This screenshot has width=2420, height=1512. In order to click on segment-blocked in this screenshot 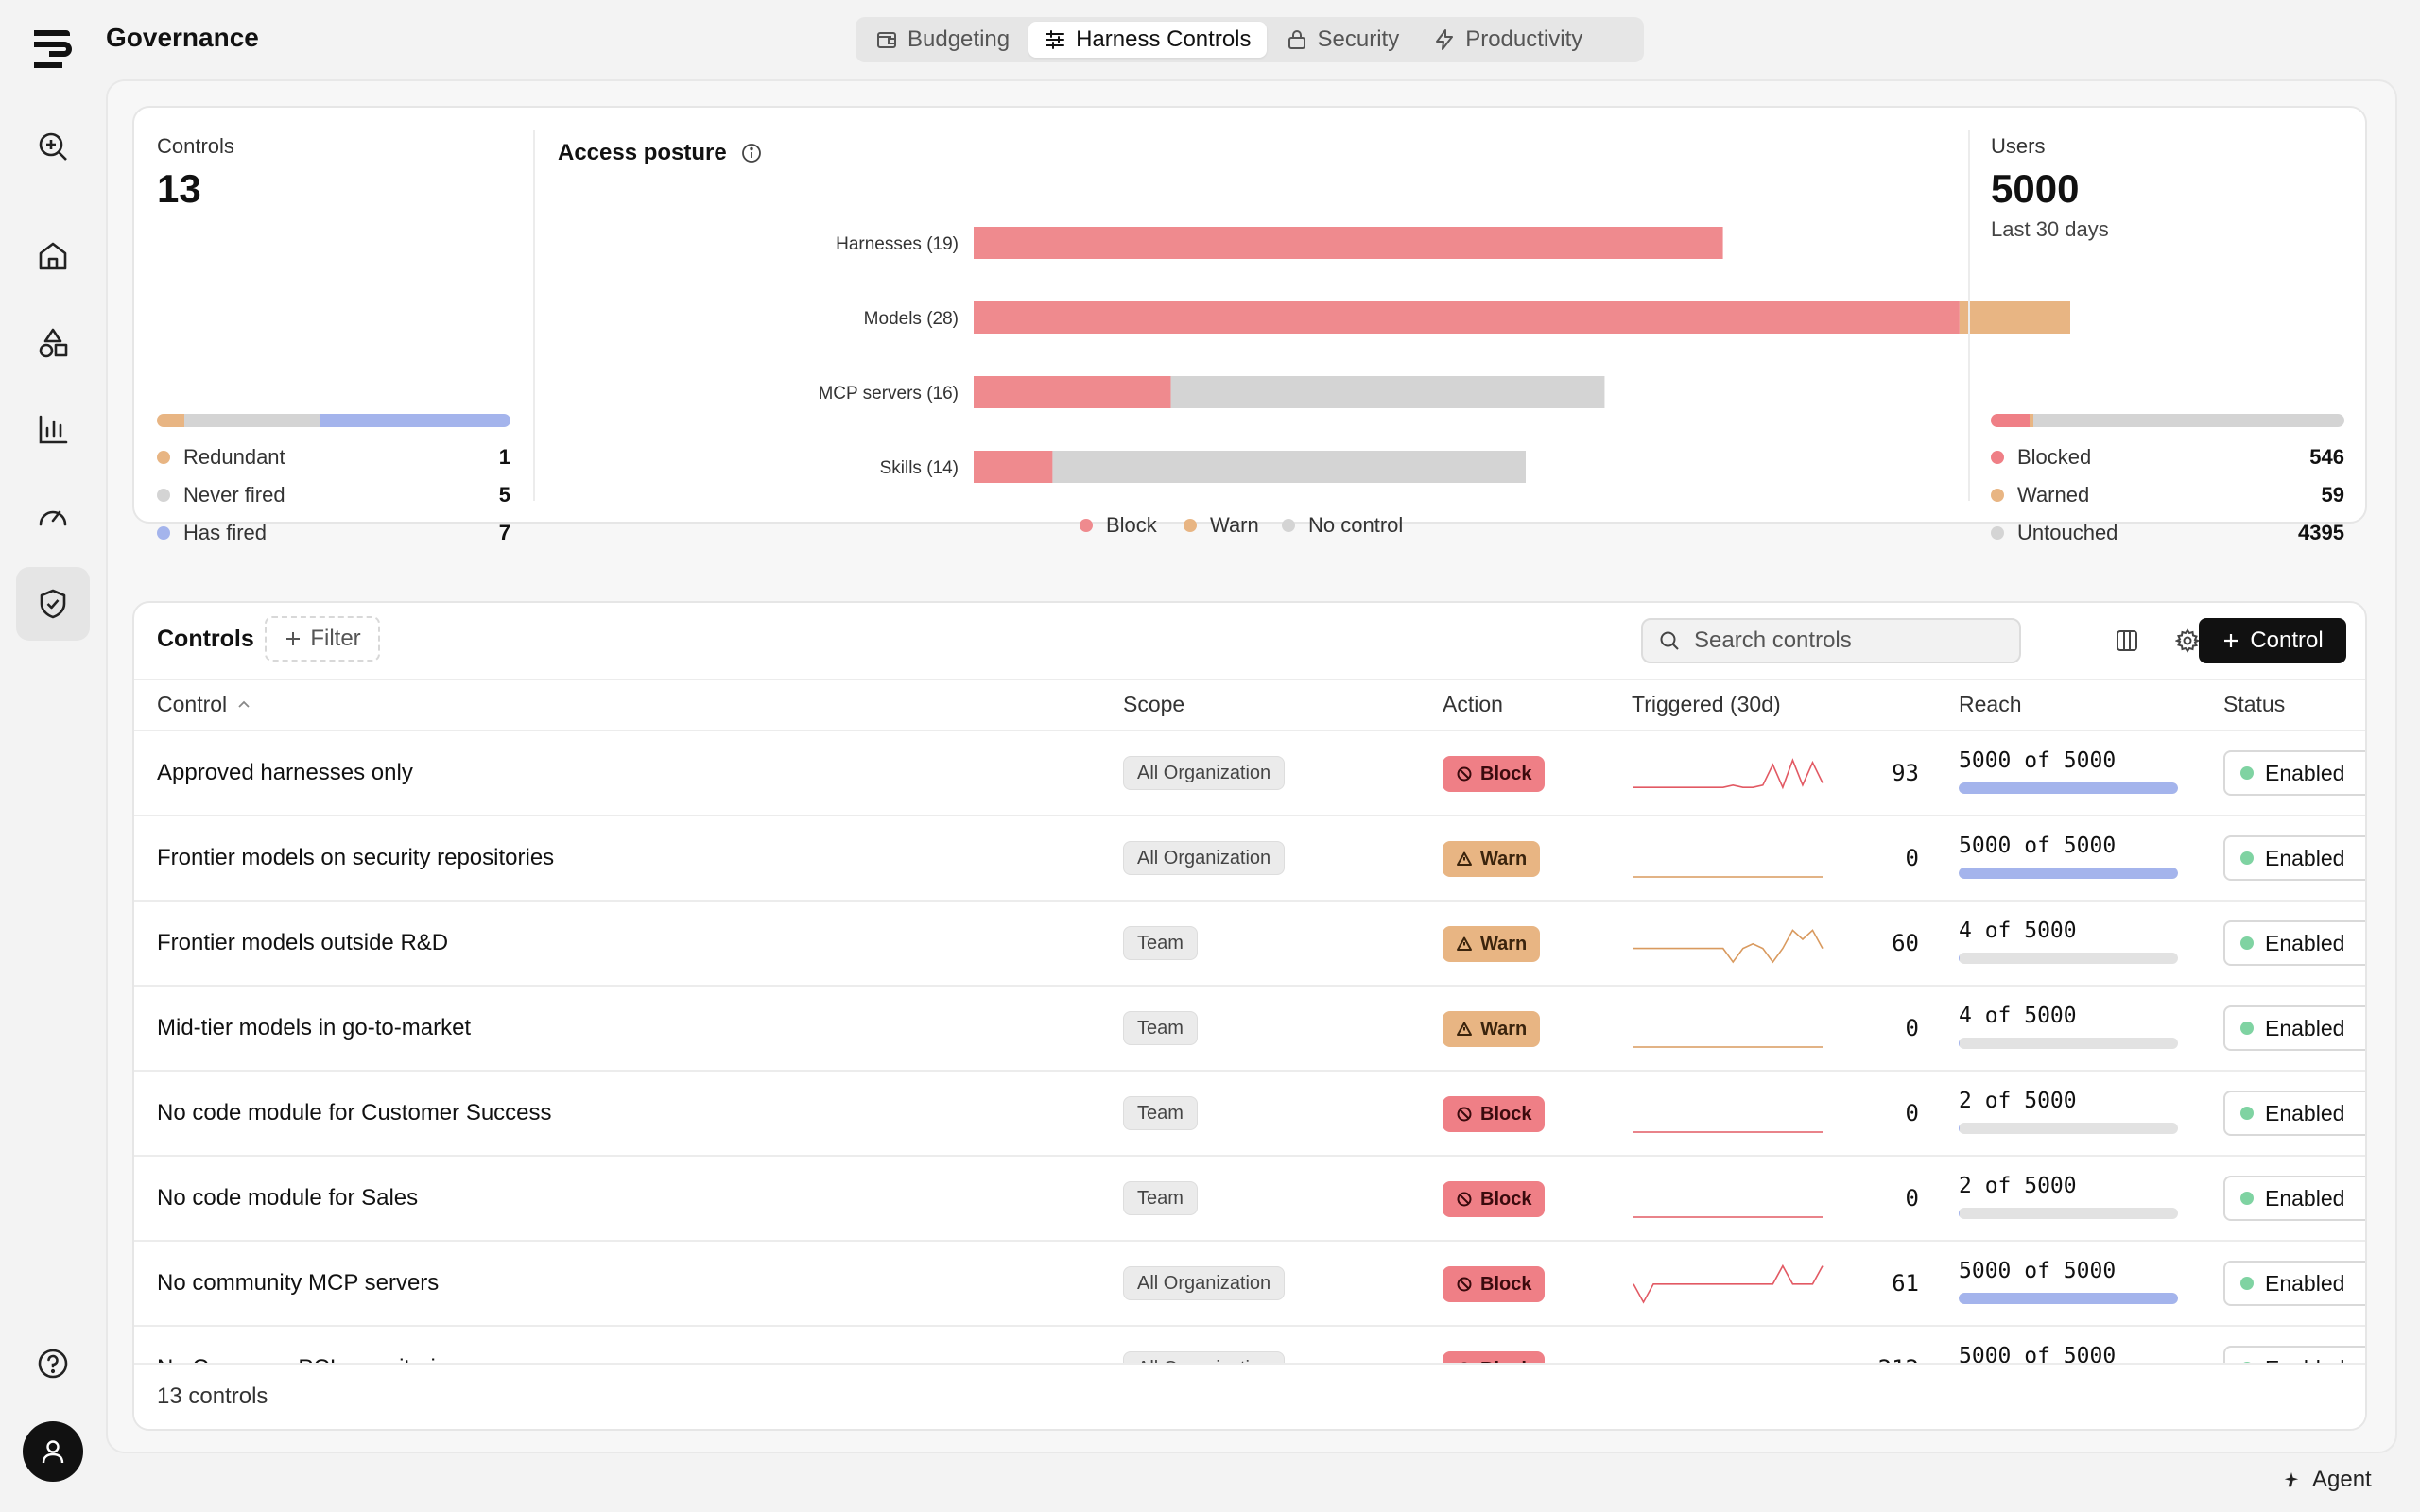, I will do `click(2010, 420)`.